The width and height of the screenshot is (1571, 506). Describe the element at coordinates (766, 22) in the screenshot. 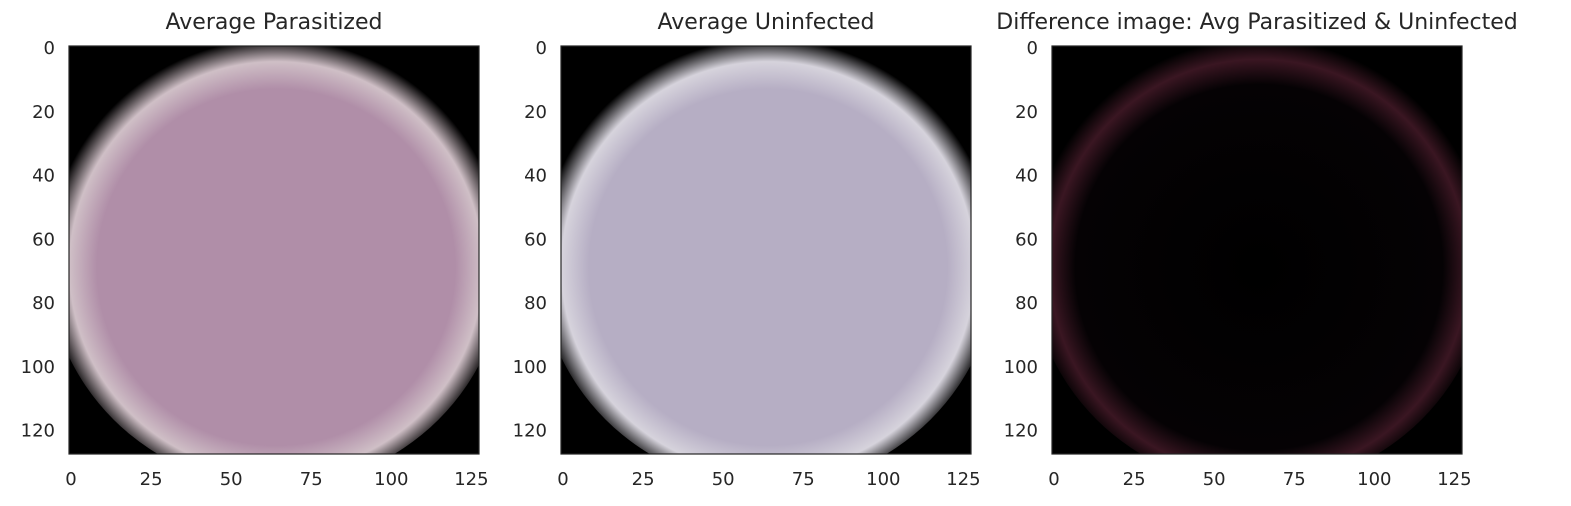

I see `chart-title: Average Uninfected` at that location.